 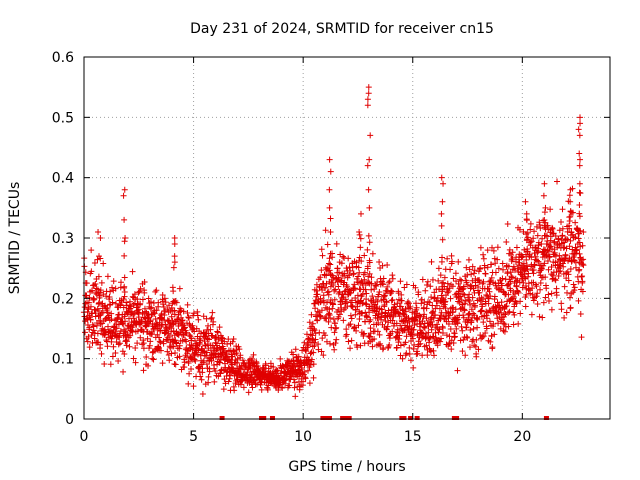 I want to click on y-tick-label: 0.6, so click(x=63, y=58).